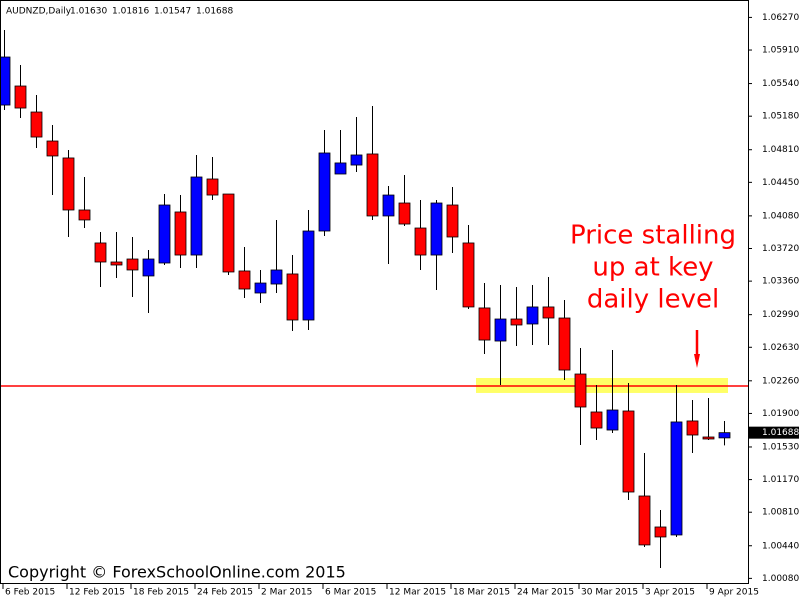 The height and width of the screenshot is (600, 800). What do you see at coordinates (214, 12) in the screenshot?
I see `header-value: 1.01688` at bounding box center [214, 12].